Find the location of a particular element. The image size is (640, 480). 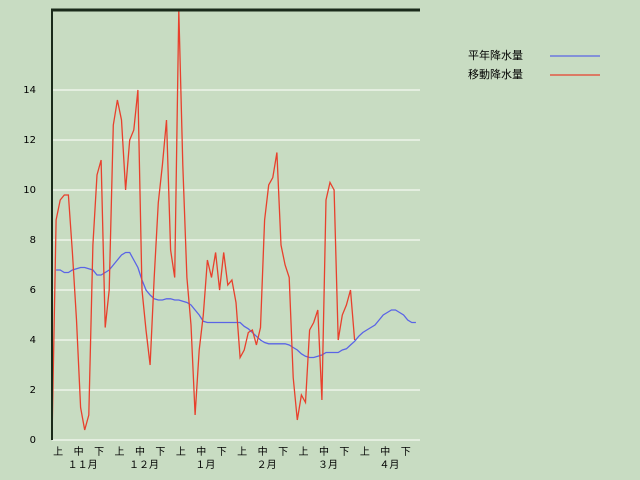

y-tick-label: 12 is located at coordinates (29, 140).